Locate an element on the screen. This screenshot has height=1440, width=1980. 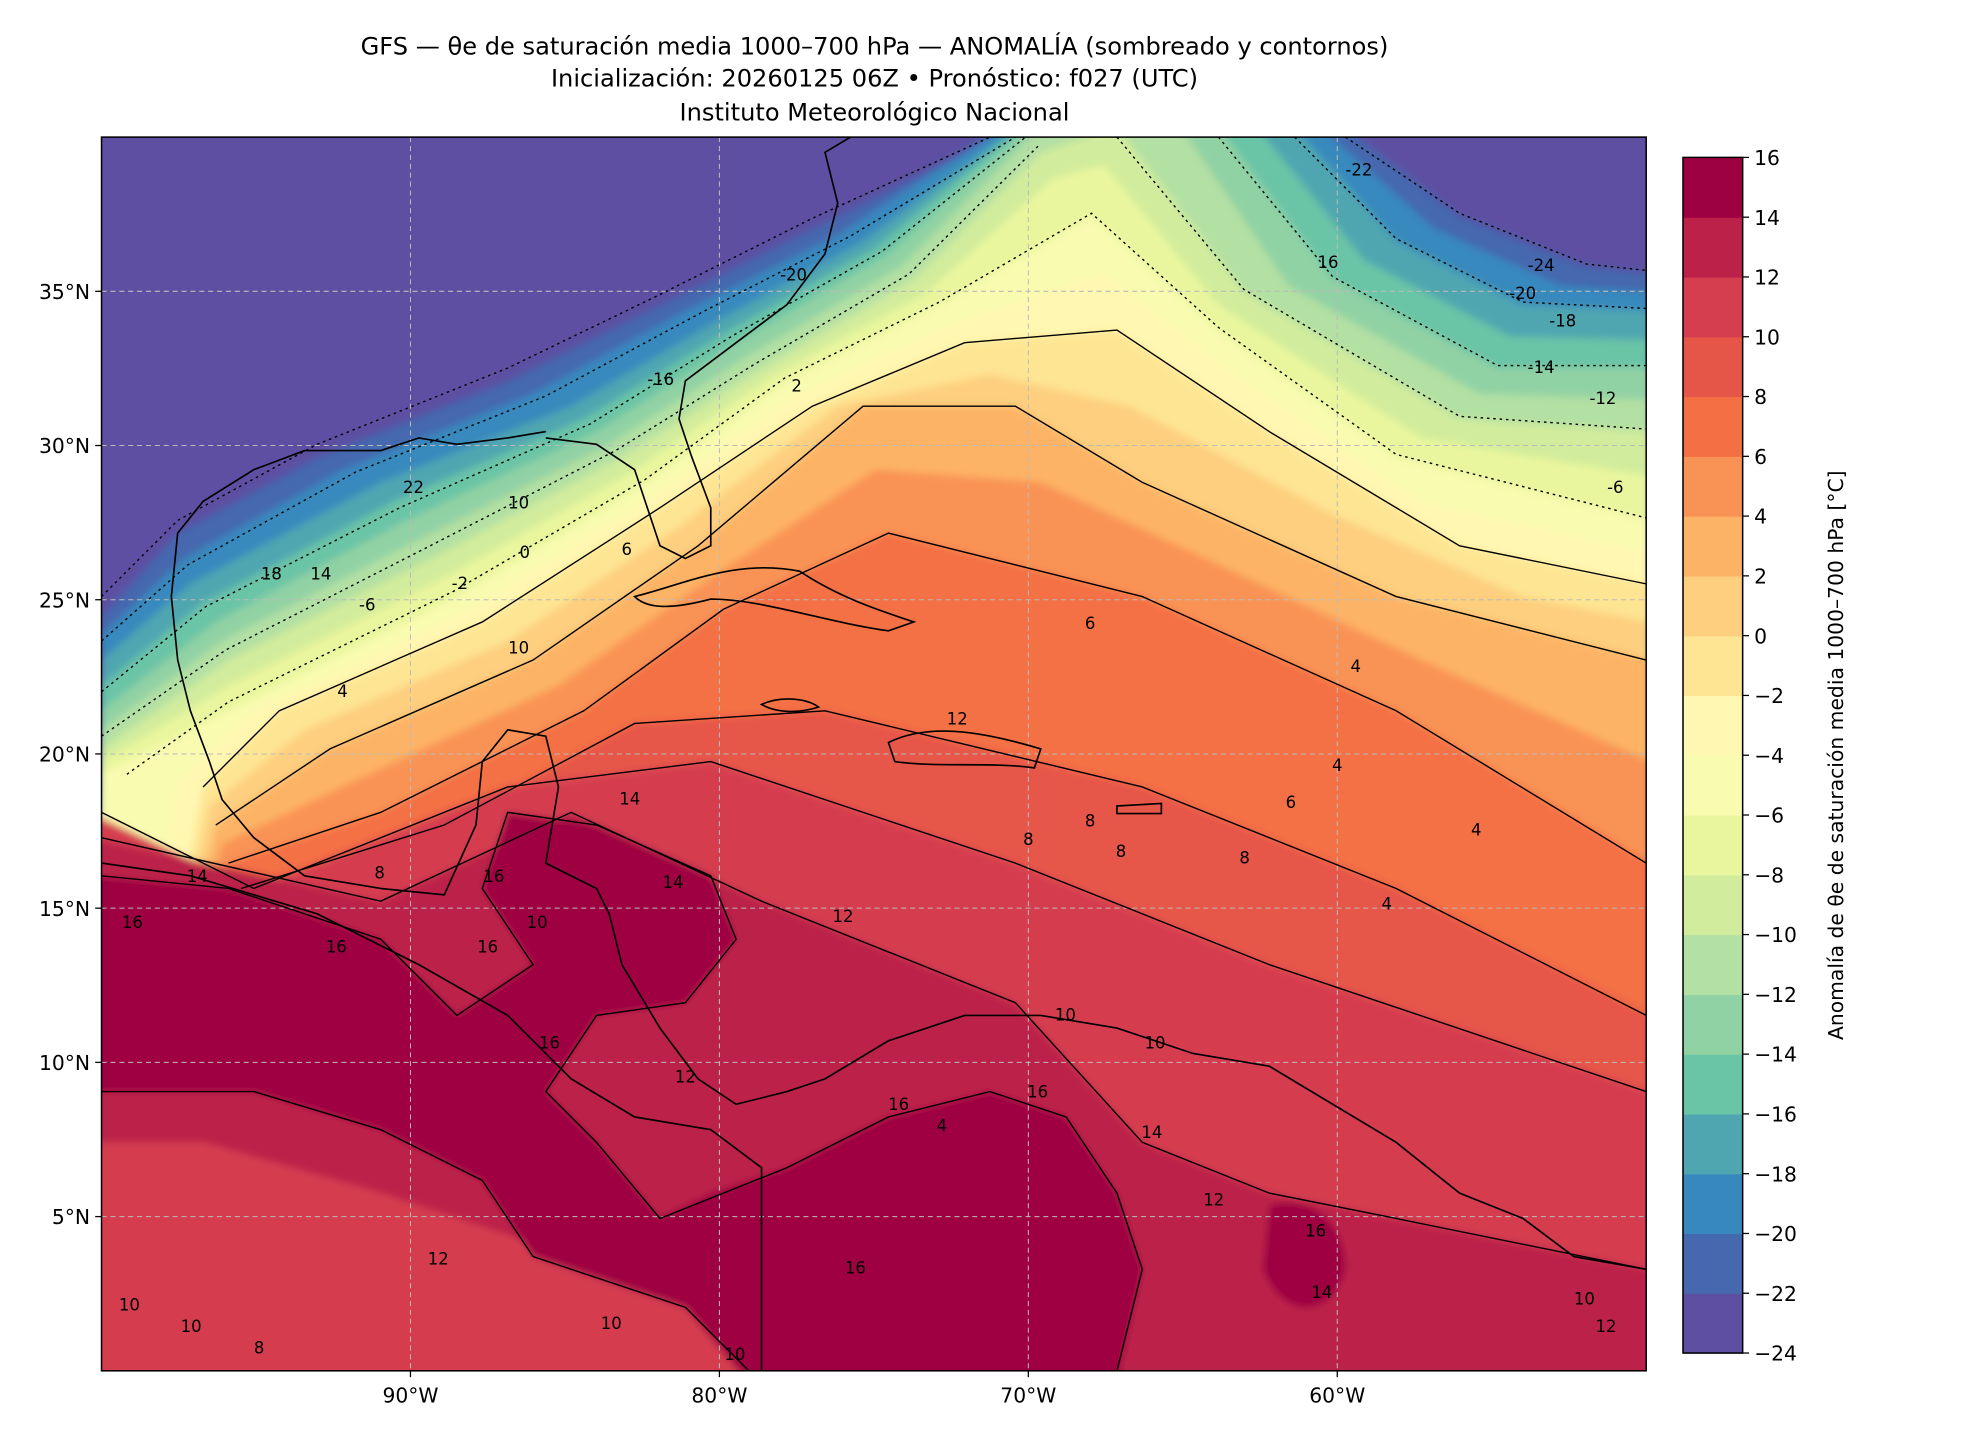
contour-label: -12 is located at coordinates (1602, 398).